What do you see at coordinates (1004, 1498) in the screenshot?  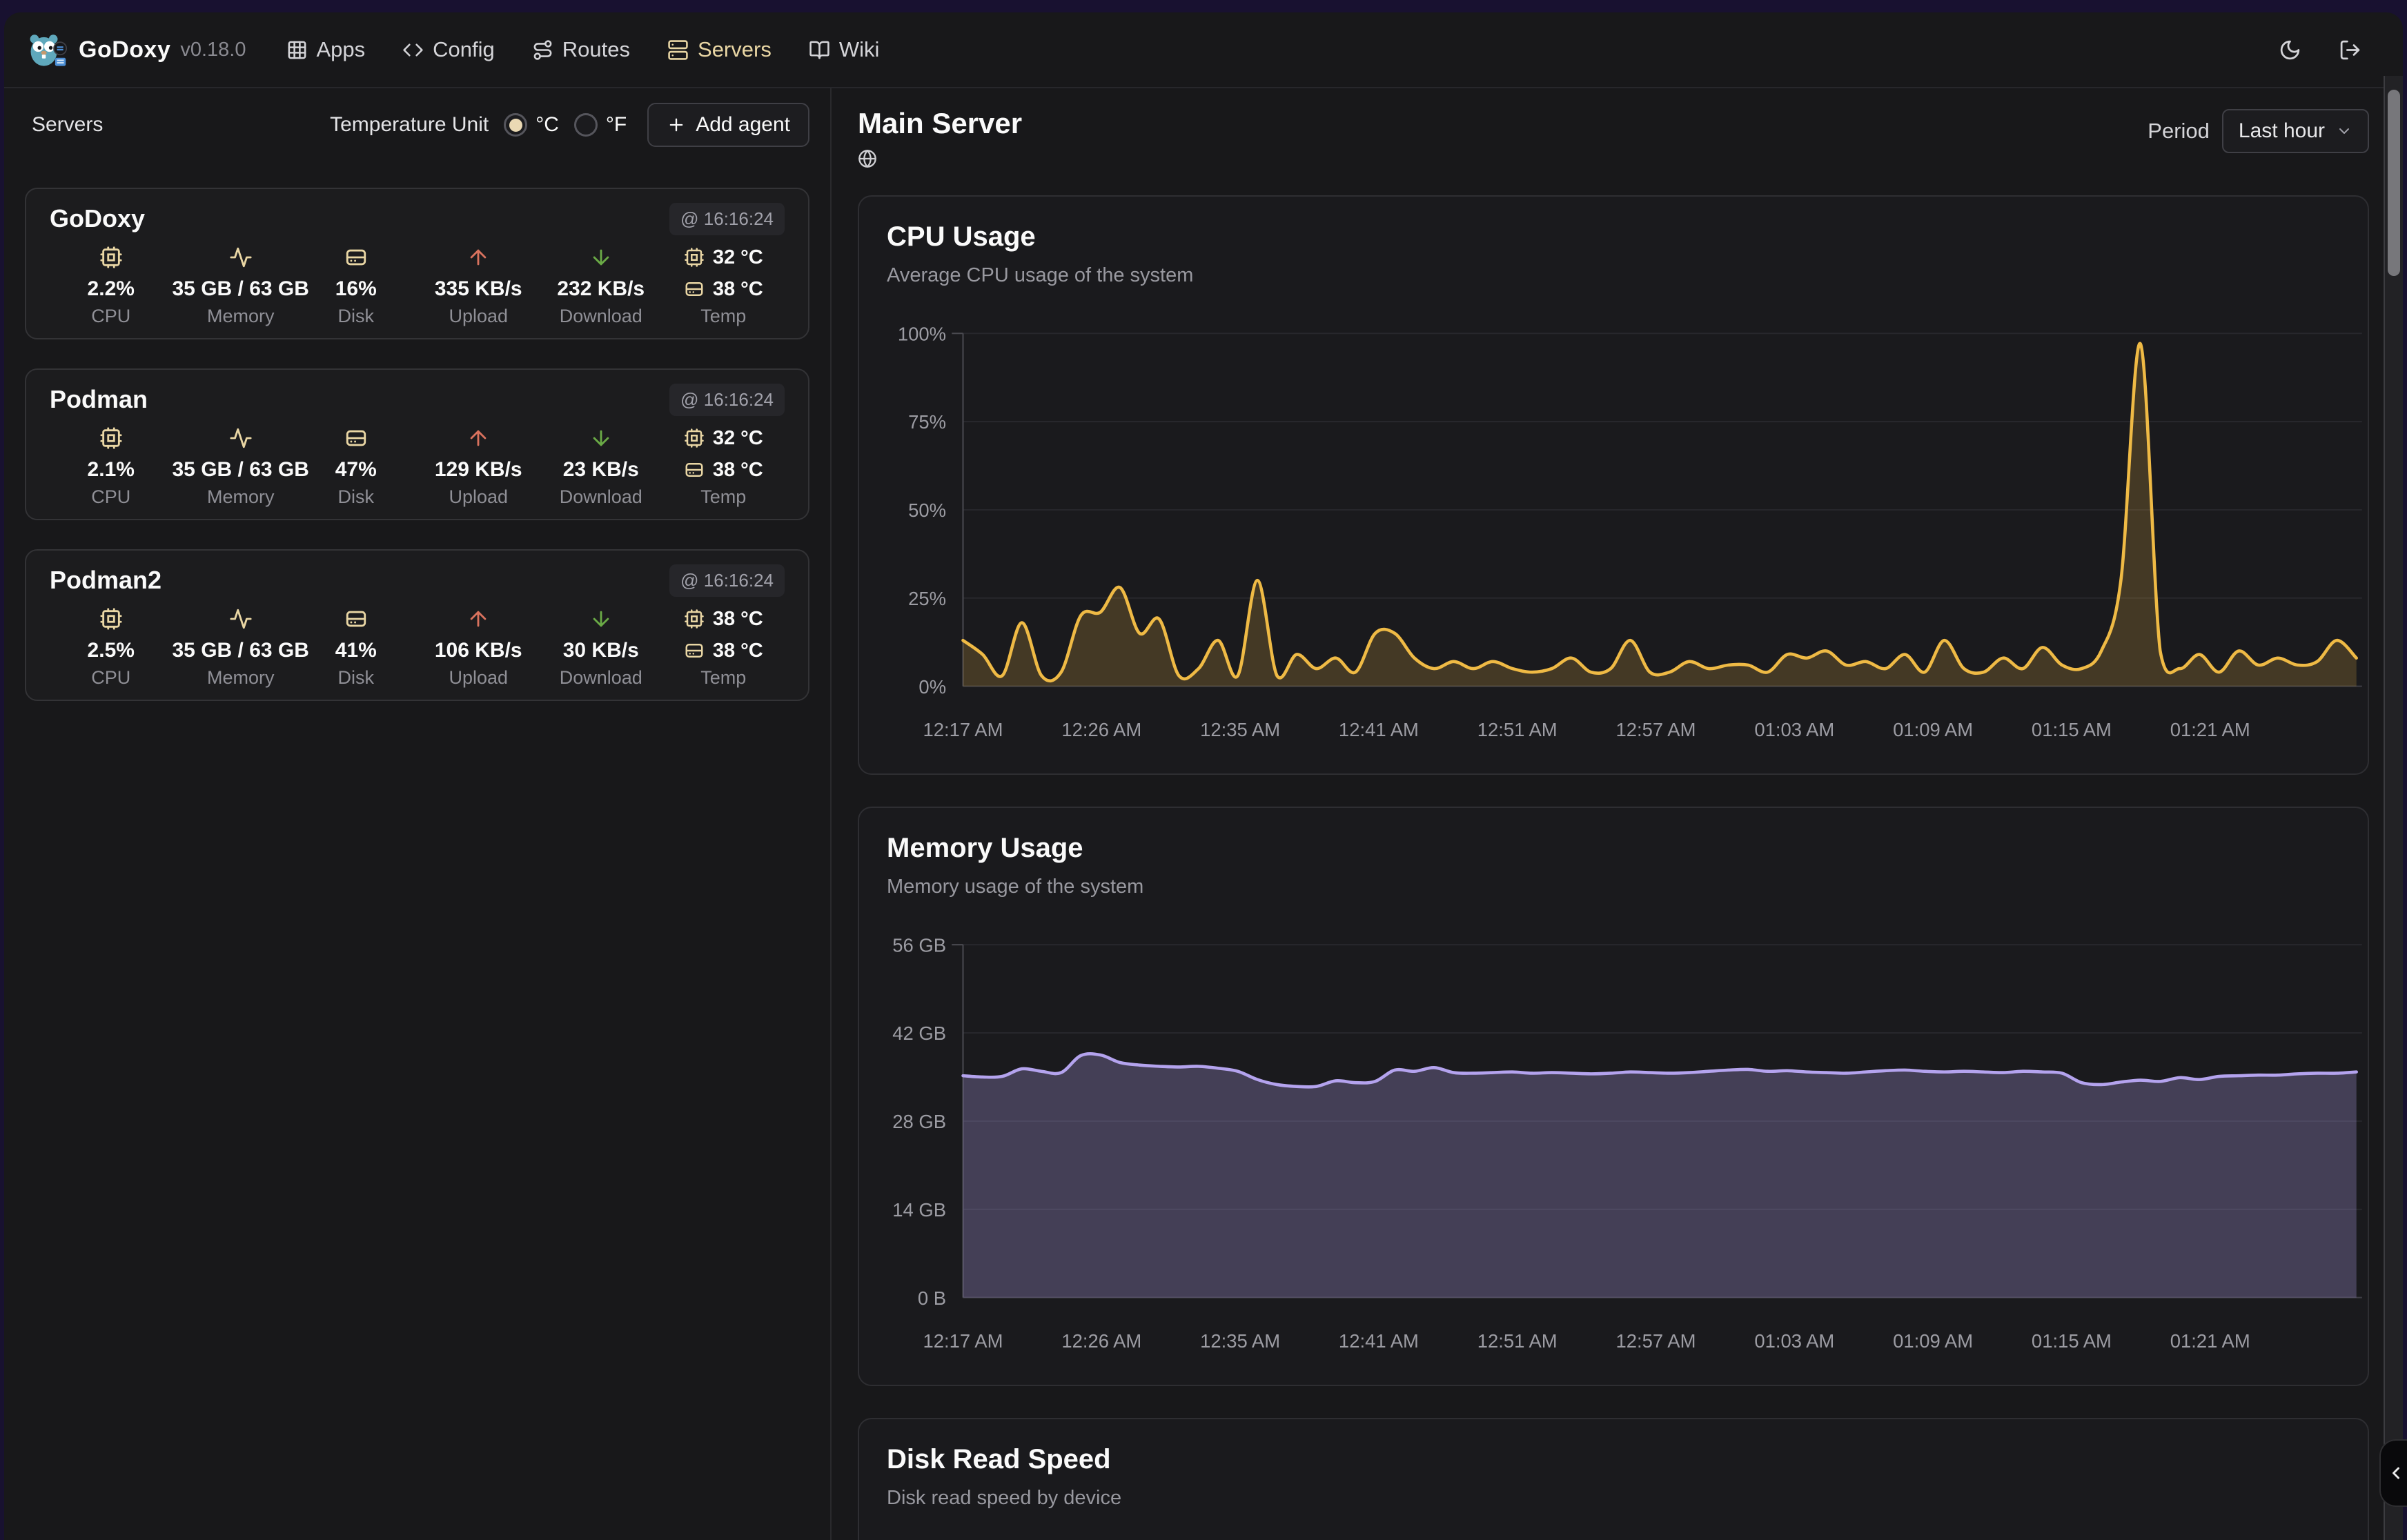 I see `chart-subtitle: Disk read speed by device` at bounding box center [1004, 1498].